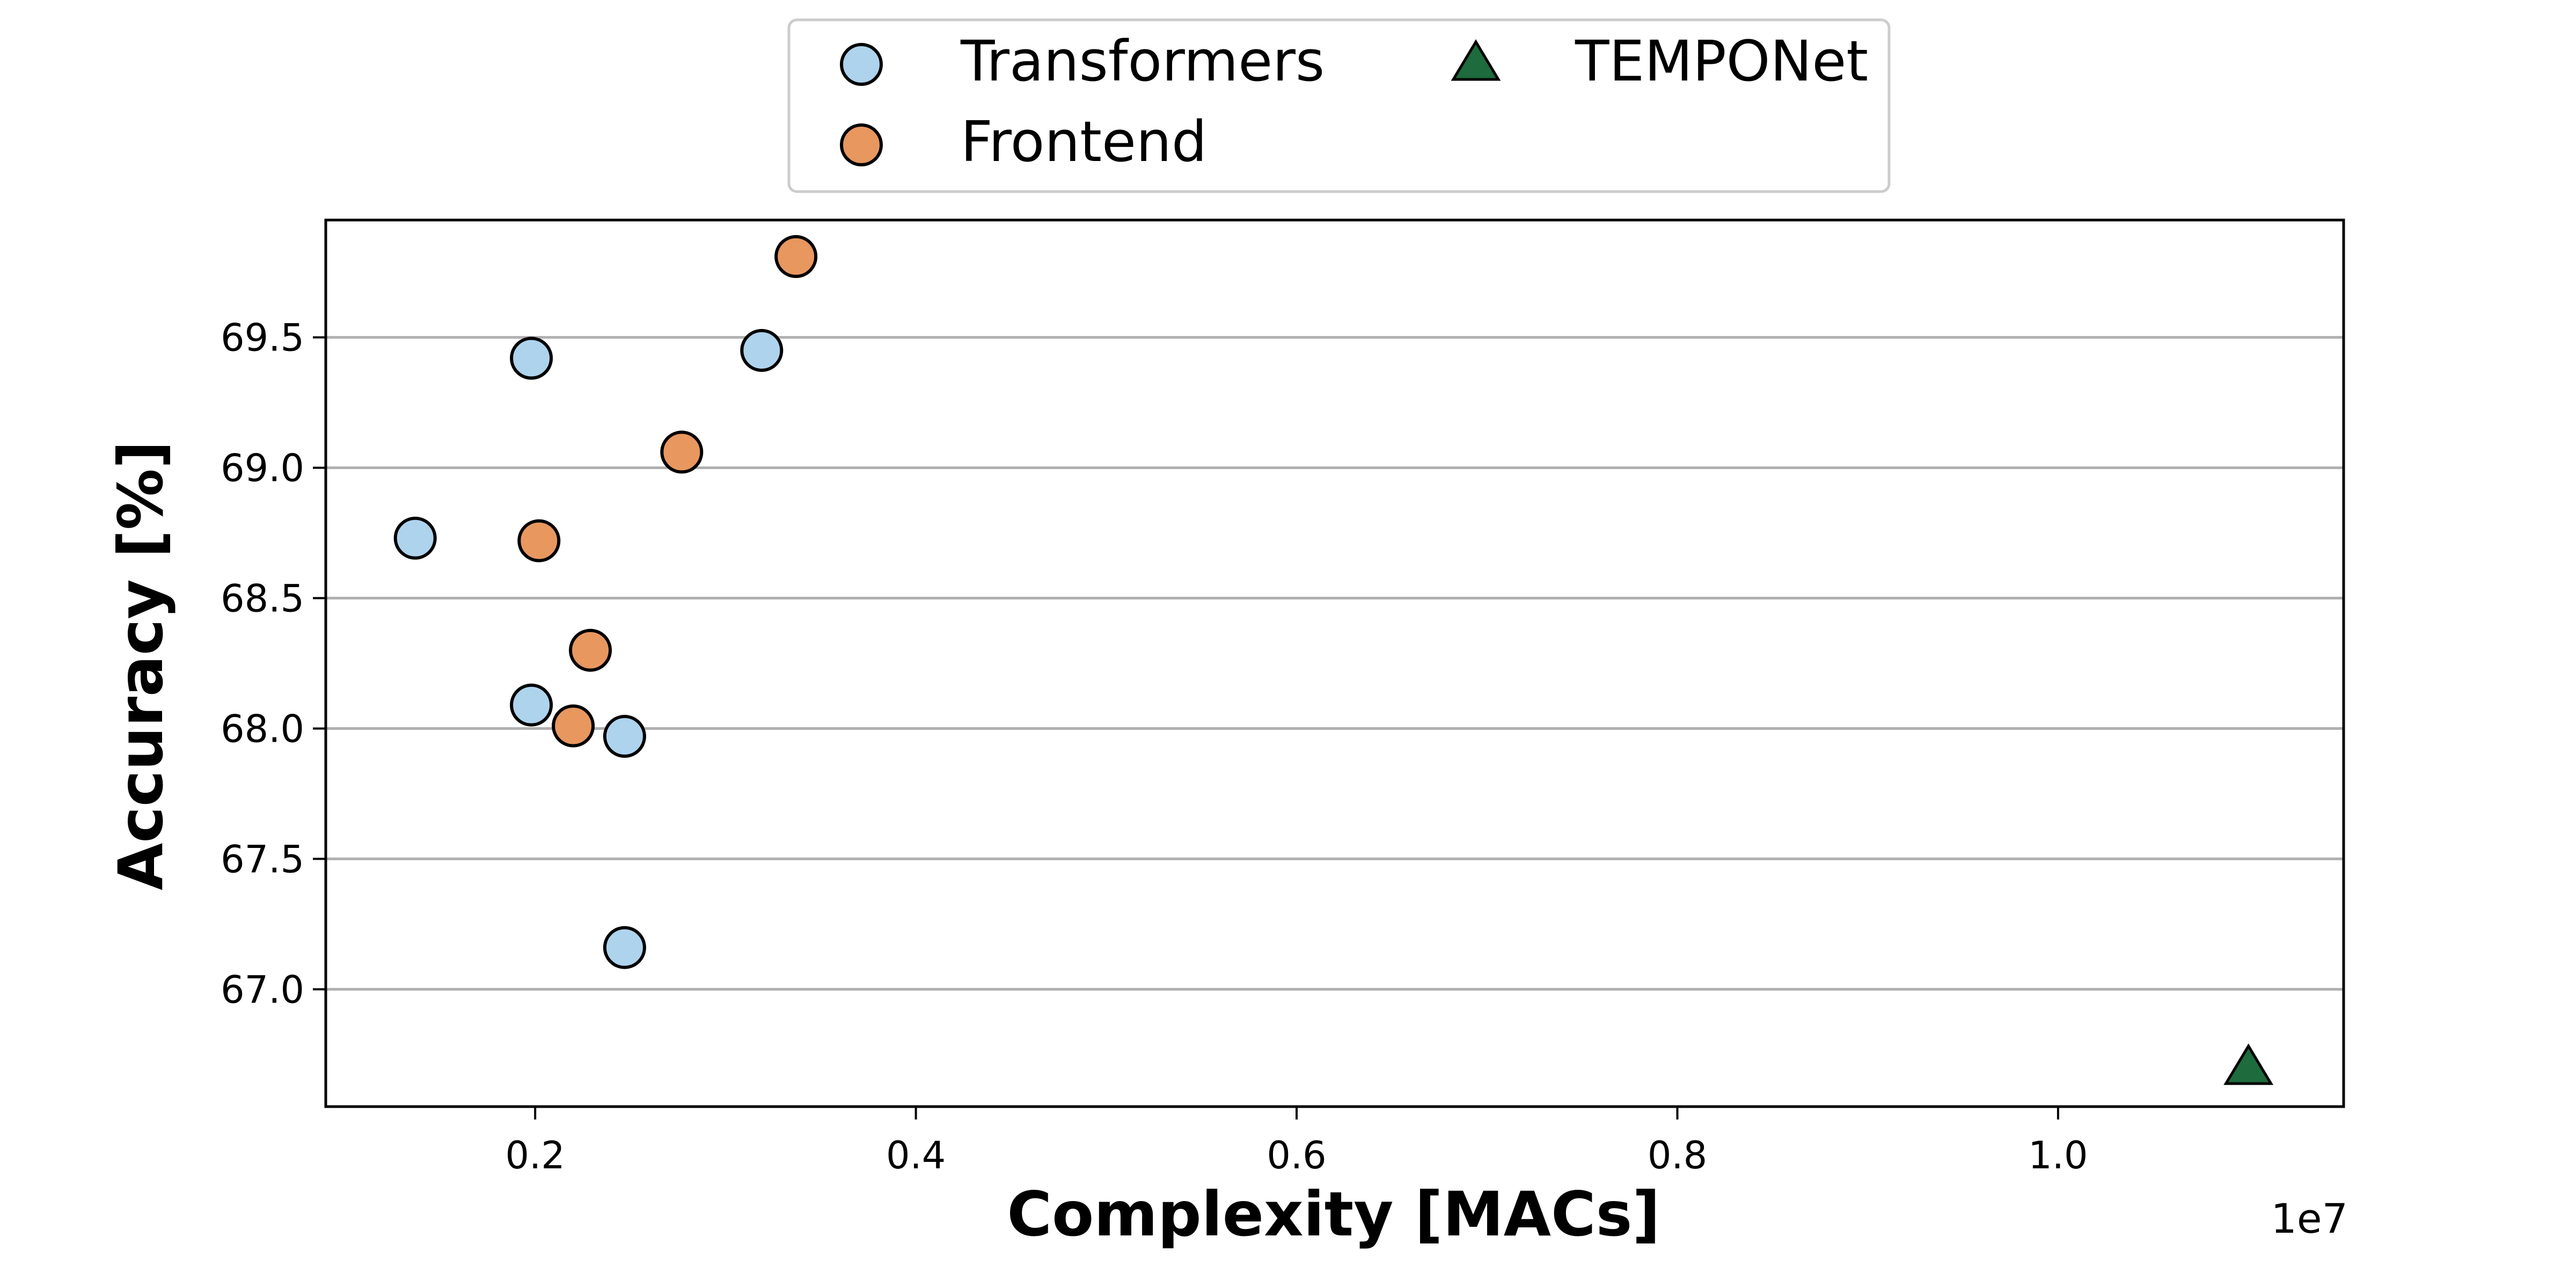 This screenshot has width=2576, height=1288. What do you see at coordinates (861, 144) in the screenshot?
I see `legend-marker-frontend` at bounding box center [861, 144].